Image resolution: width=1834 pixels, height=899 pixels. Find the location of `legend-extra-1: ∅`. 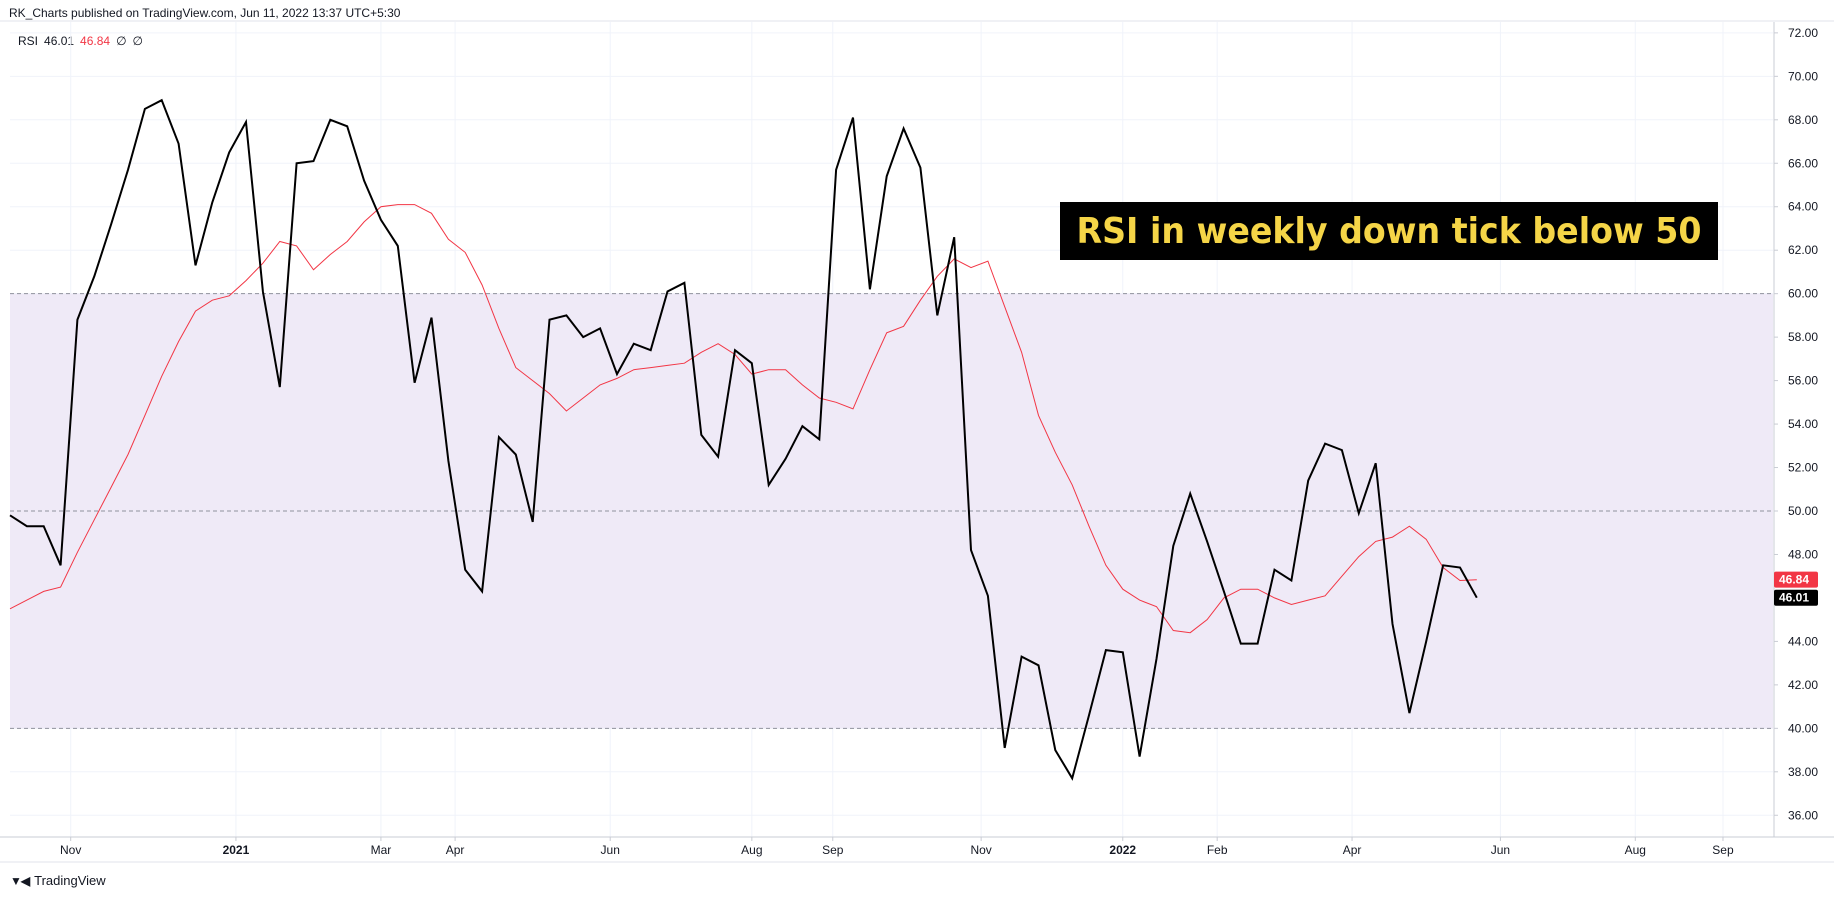

legend-extra-1: ∅ is located at coordinates (121, 41).